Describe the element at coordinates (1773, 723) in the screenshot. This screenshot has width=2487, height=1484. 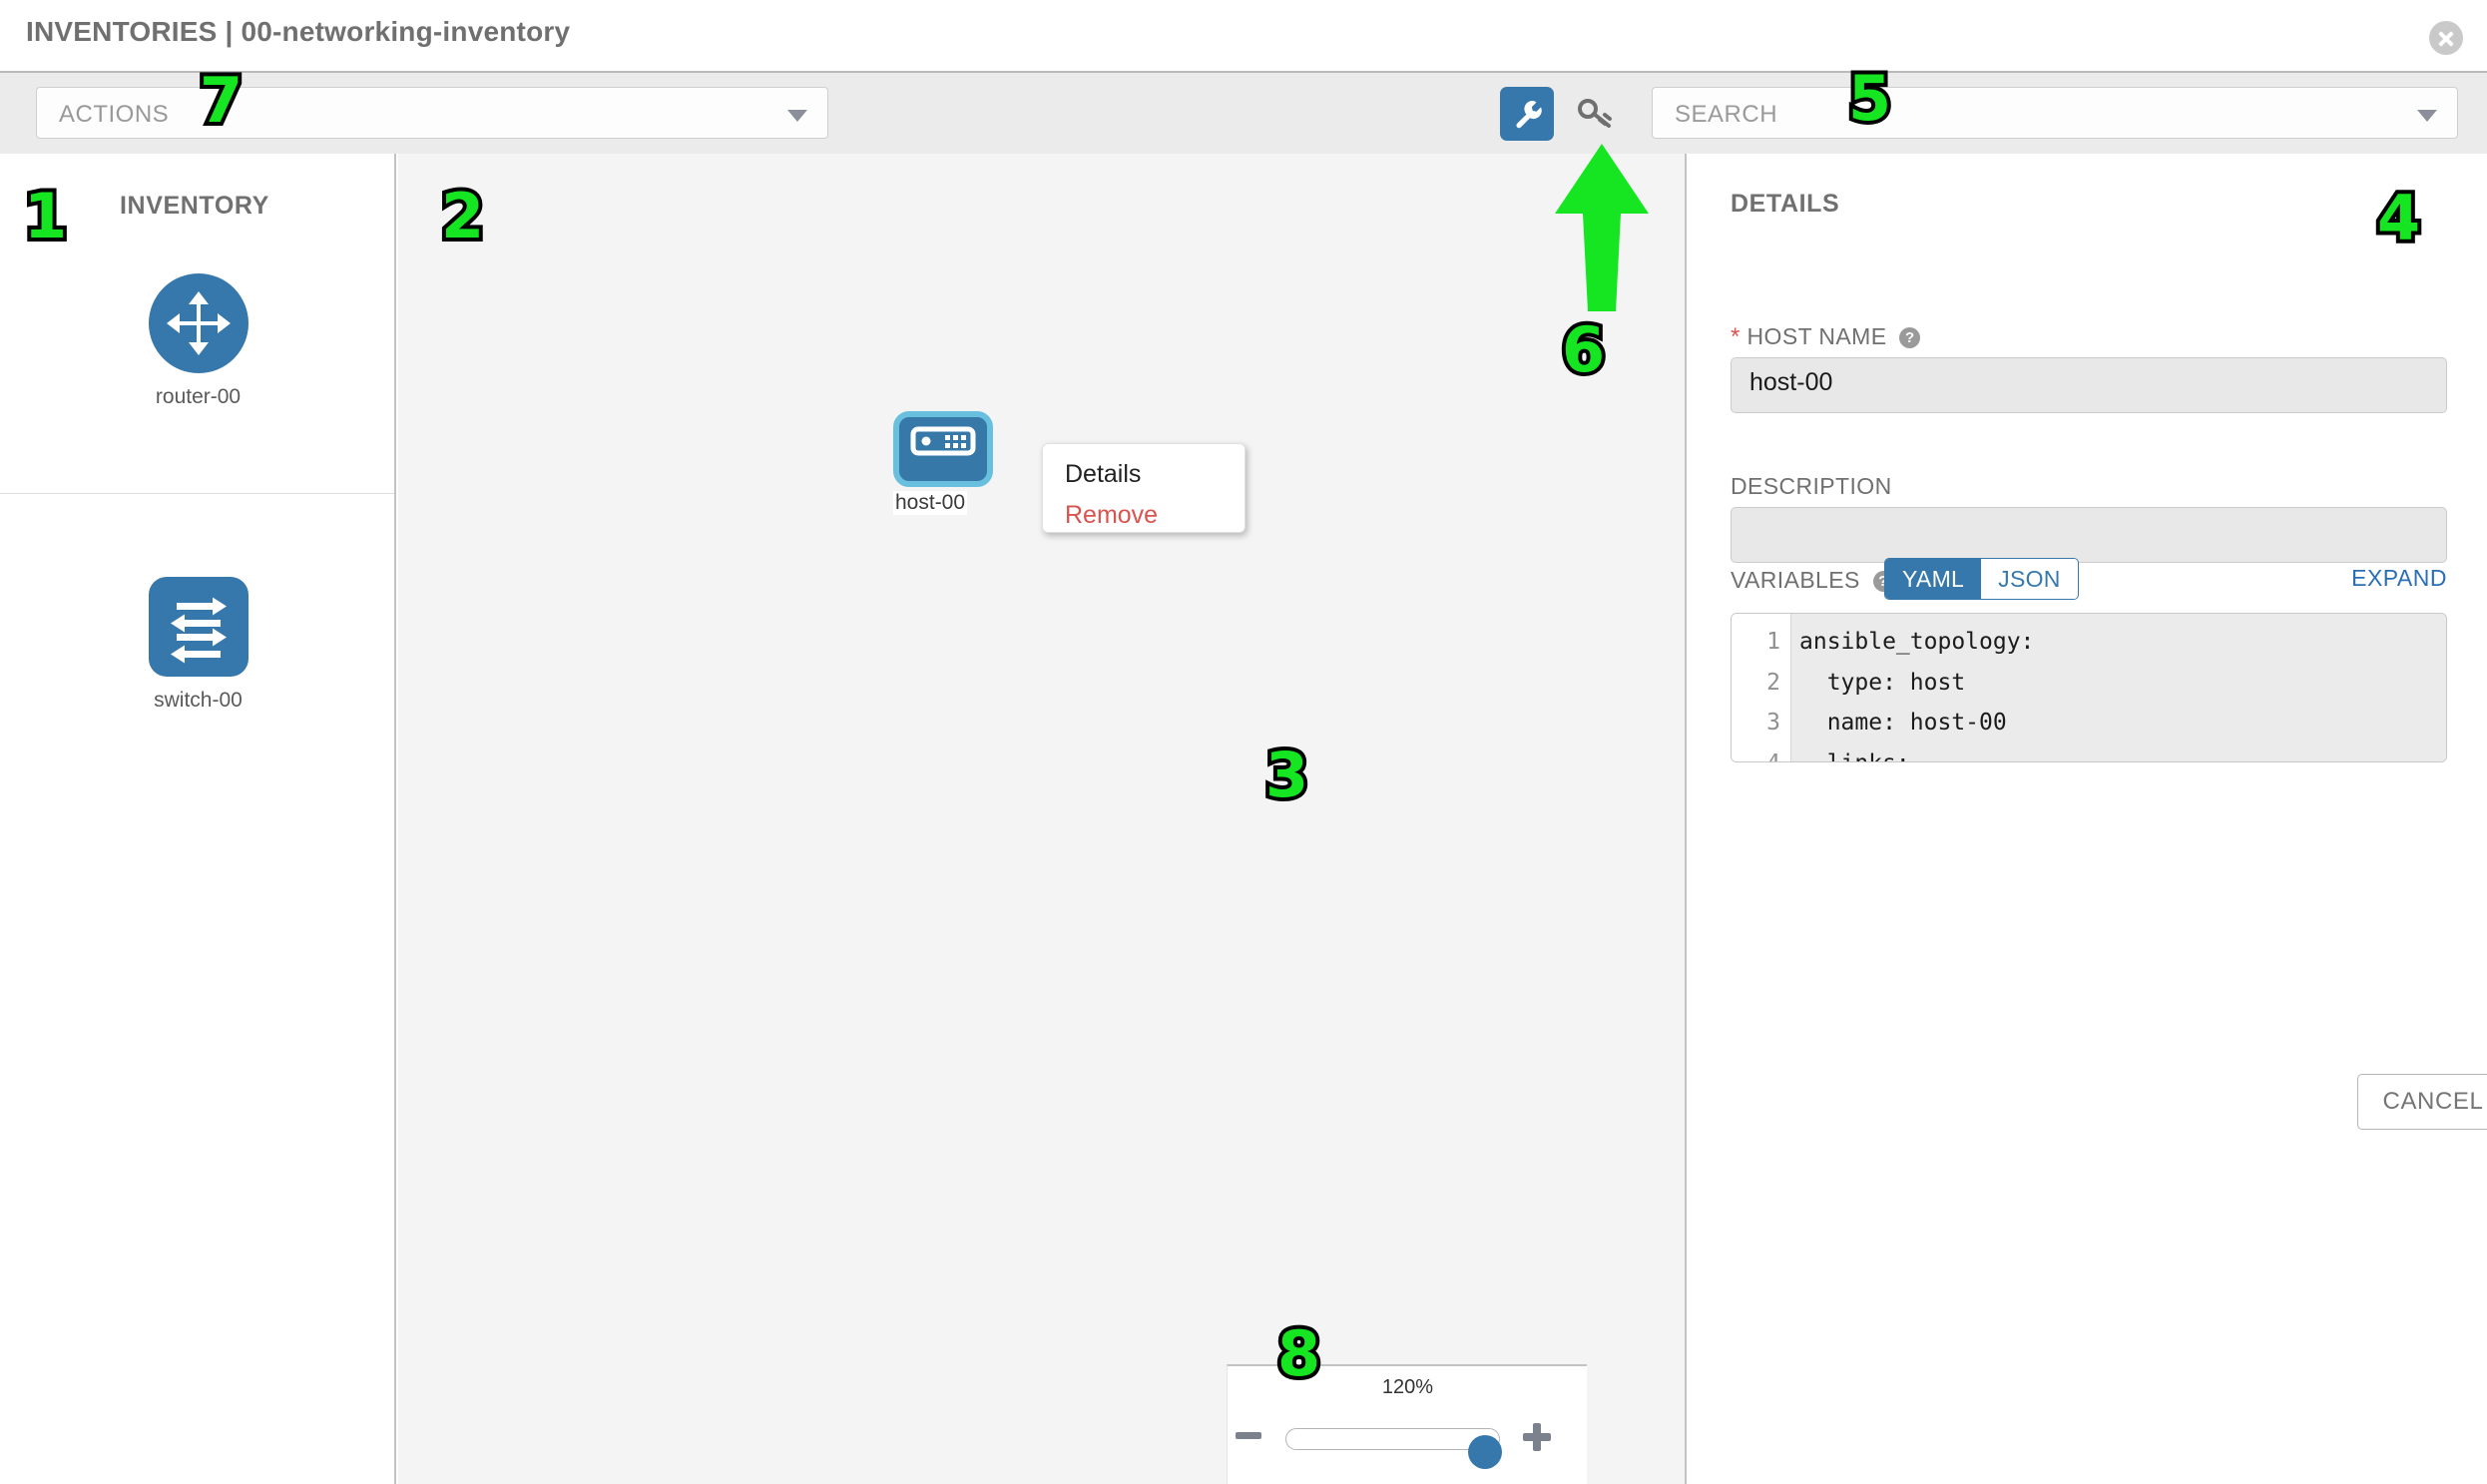
I see `line-number: 3` at that location.